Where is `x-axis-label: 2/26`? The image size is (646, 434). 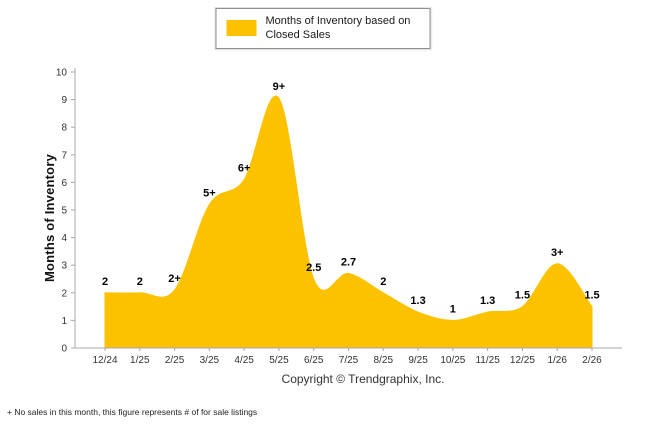 x-axis-label: 2/26 is located at coordinates (592, 360).